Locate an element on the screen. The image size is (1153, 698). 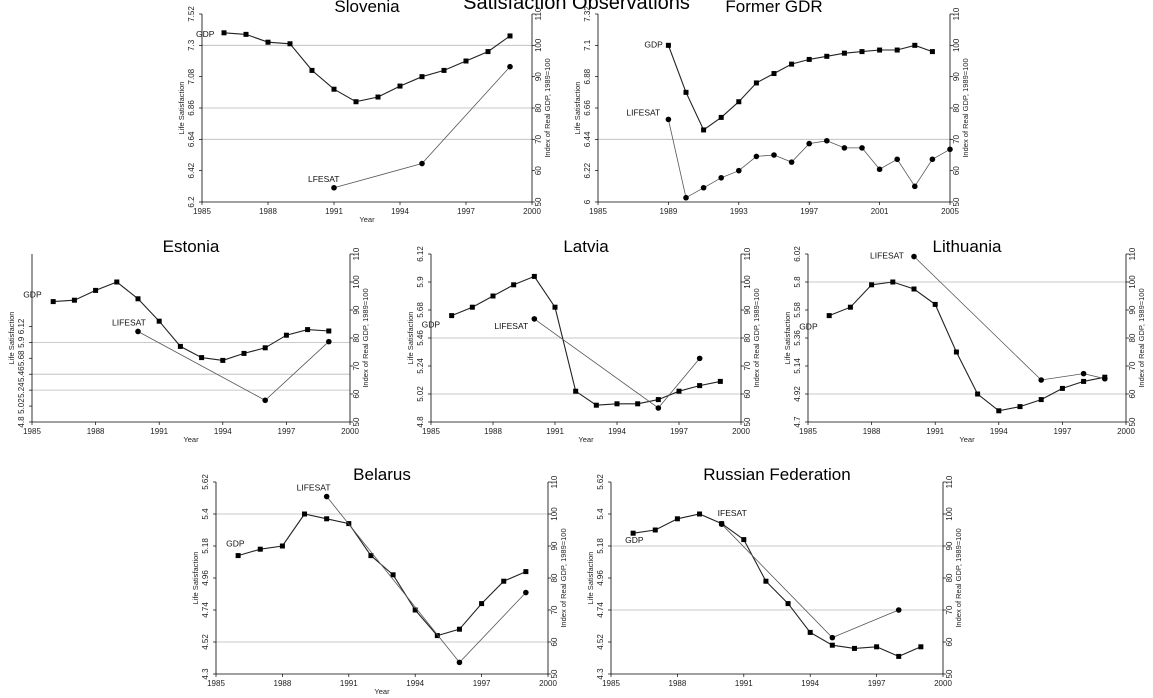
y-tick-label: 4.96 is located at coordinates (600, 578).